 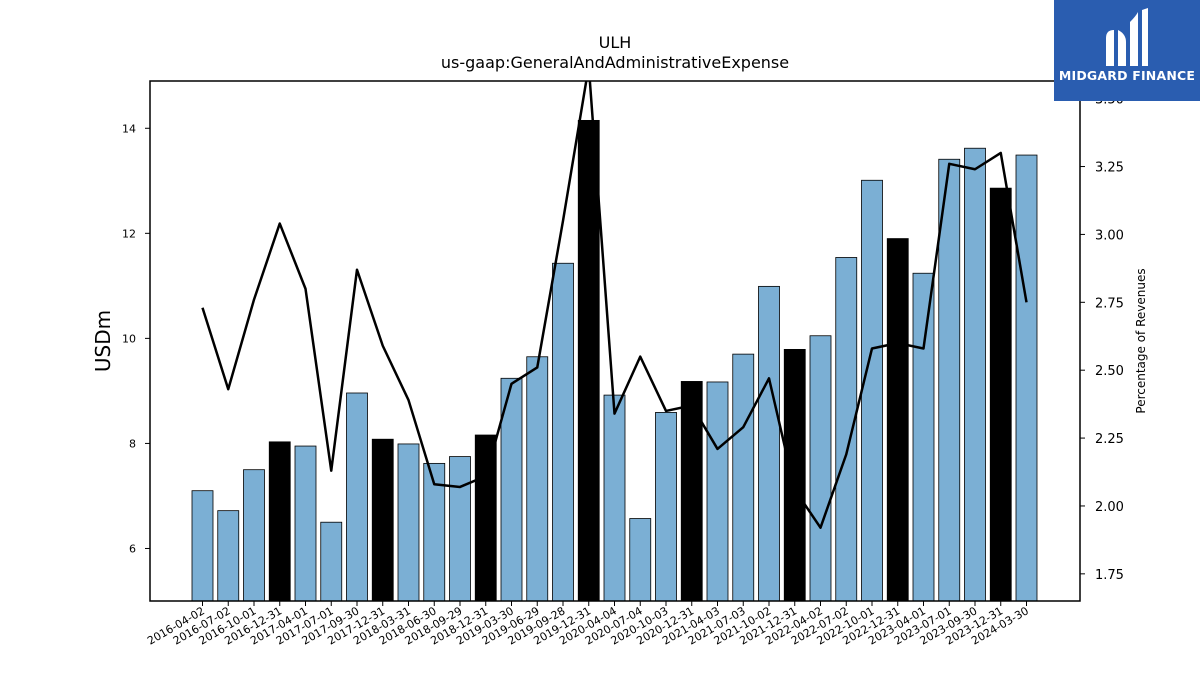 I want to click on y2-tick-label: 2.00, so click(x=1109, y=507).